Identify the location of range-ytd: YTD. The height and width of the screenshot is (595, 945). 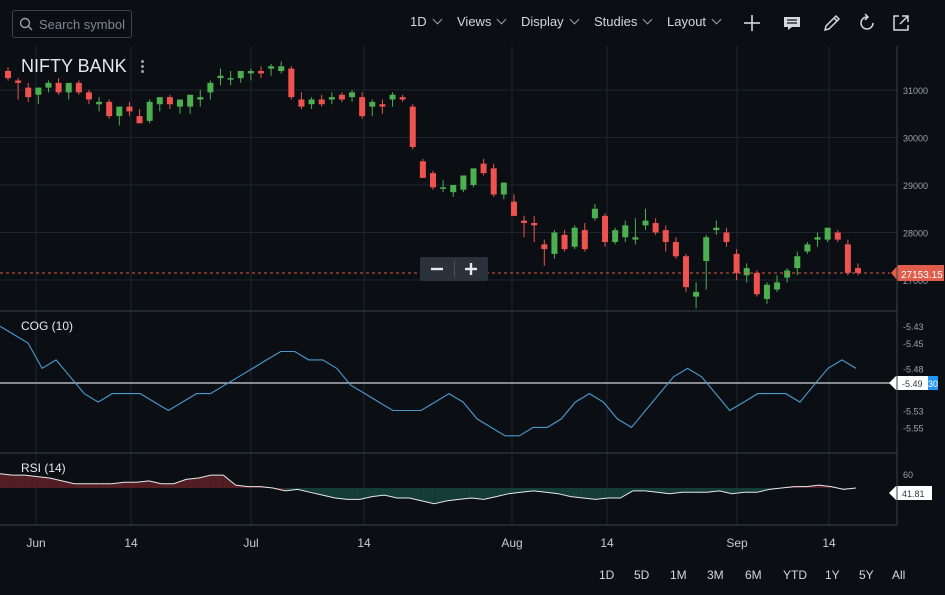
(795, 575).